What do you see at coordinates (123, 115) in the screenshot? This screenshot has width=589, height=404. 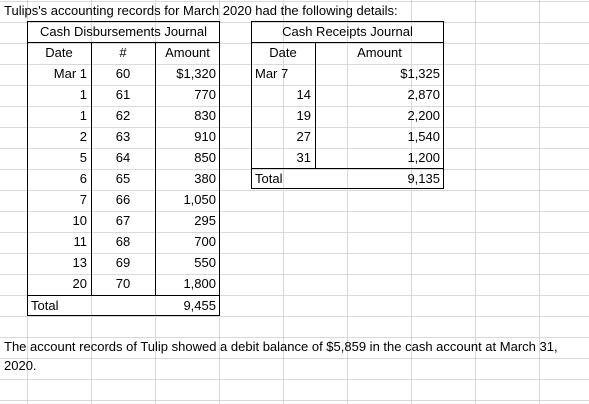 I see `disbursement-number: 62` at bounding box center [123, 115].